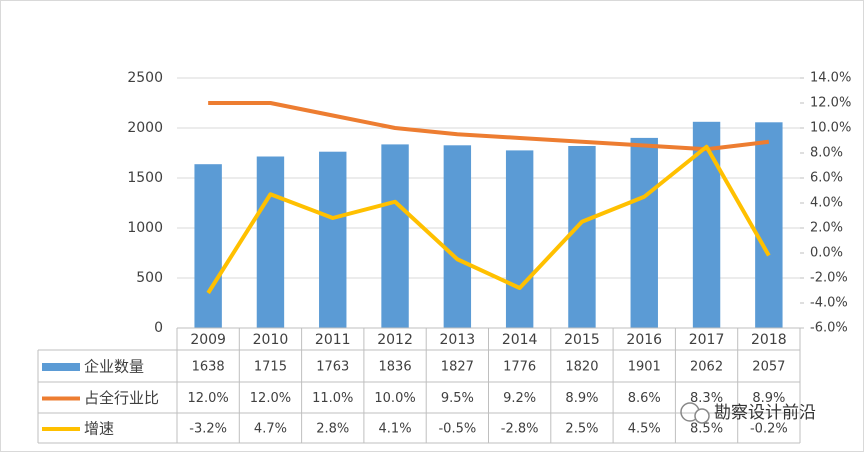  I want to click on y2-tick-label: 6.0%, so click(826, 178).